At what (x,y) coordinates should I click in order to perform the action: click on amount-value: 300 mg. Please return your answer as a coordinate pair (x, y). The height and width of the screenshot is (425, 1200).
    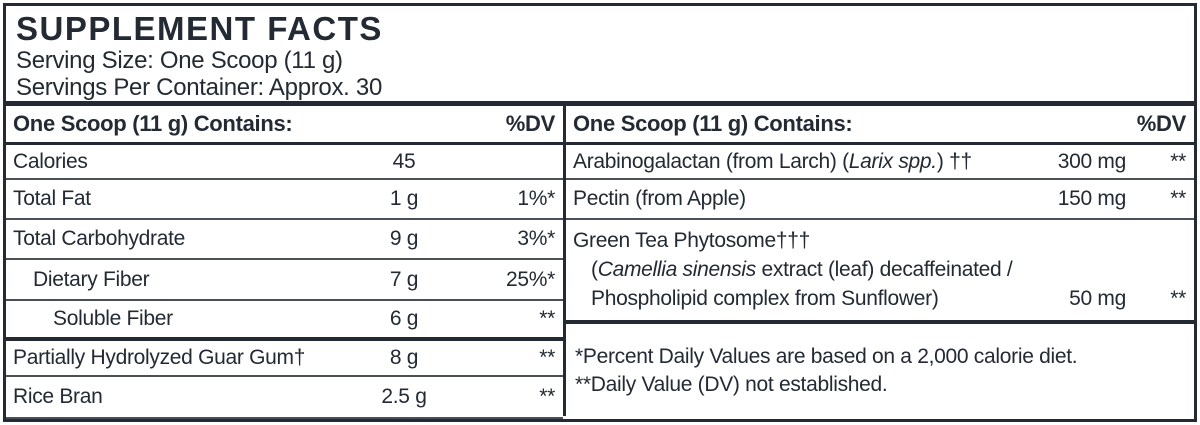
    Looking at the image, I should click on (1092, 161).